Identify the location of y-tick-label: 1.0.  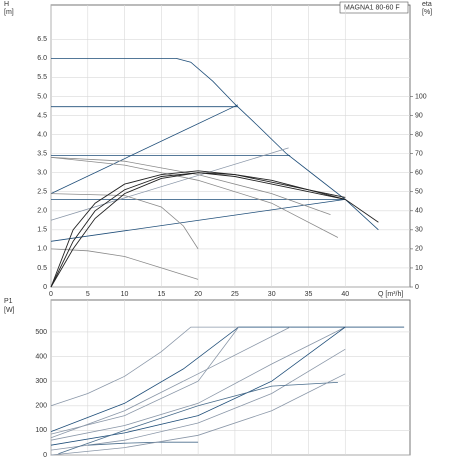
(42, 249).